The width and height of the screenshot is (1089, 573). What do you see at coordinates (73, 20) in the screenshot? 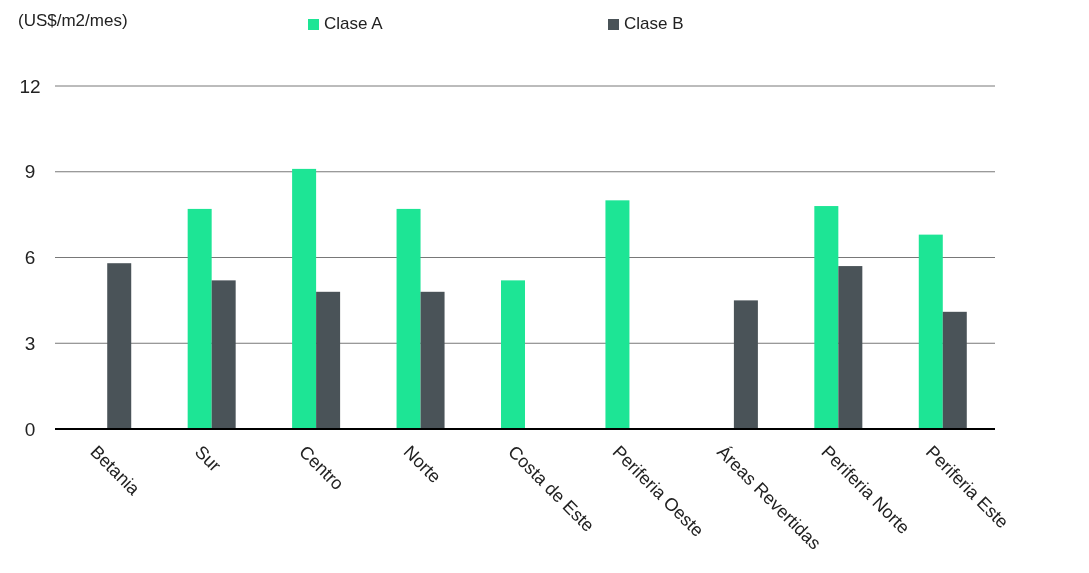
I see `y-axis-title: (US$/m2/mes)` at bounding box center [73, 20].